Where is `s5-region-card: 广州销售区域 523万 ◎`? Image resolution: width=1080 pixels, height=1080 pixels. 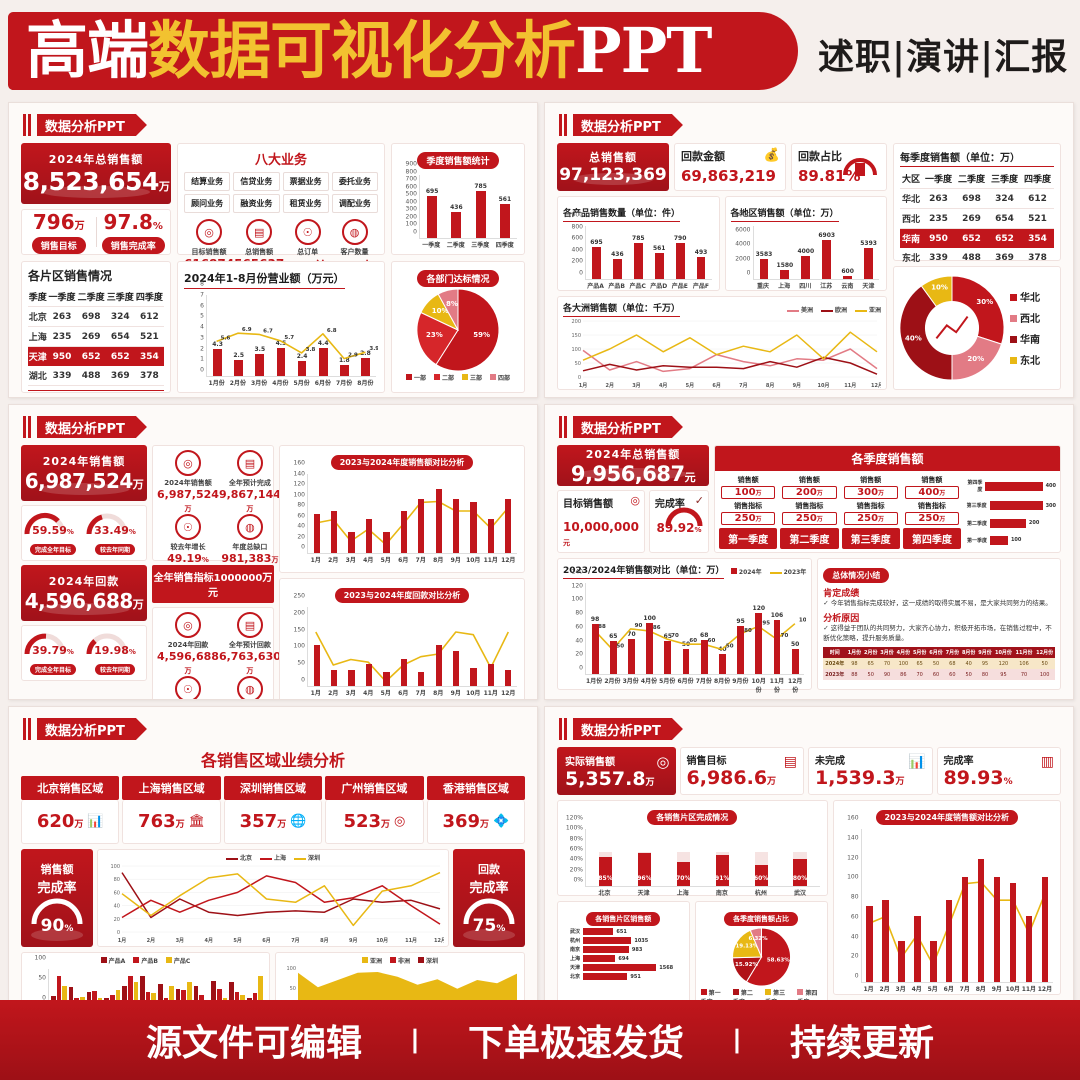 s5-region-card: 广州销售区域 523万 ◎ is located at coordinates (374, 810).